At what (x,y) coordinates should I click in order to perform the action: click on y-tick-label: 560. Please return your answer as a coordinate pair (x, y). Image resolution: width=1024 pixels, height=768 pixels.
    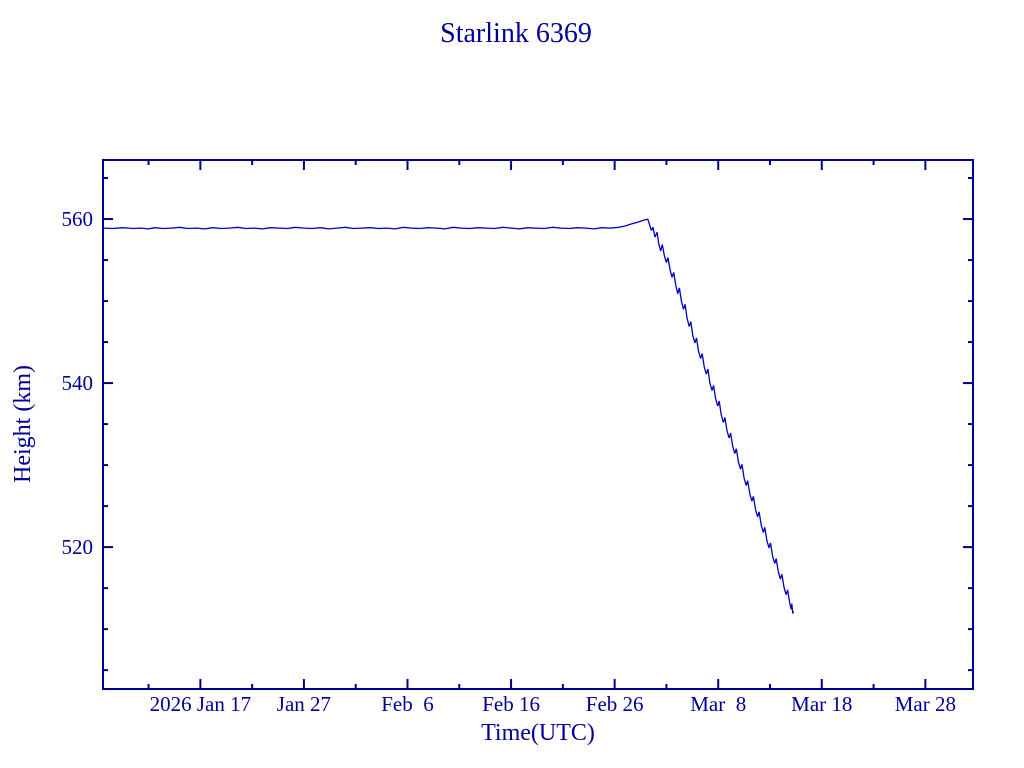
    Looking at the image, I should click on (78, 219).